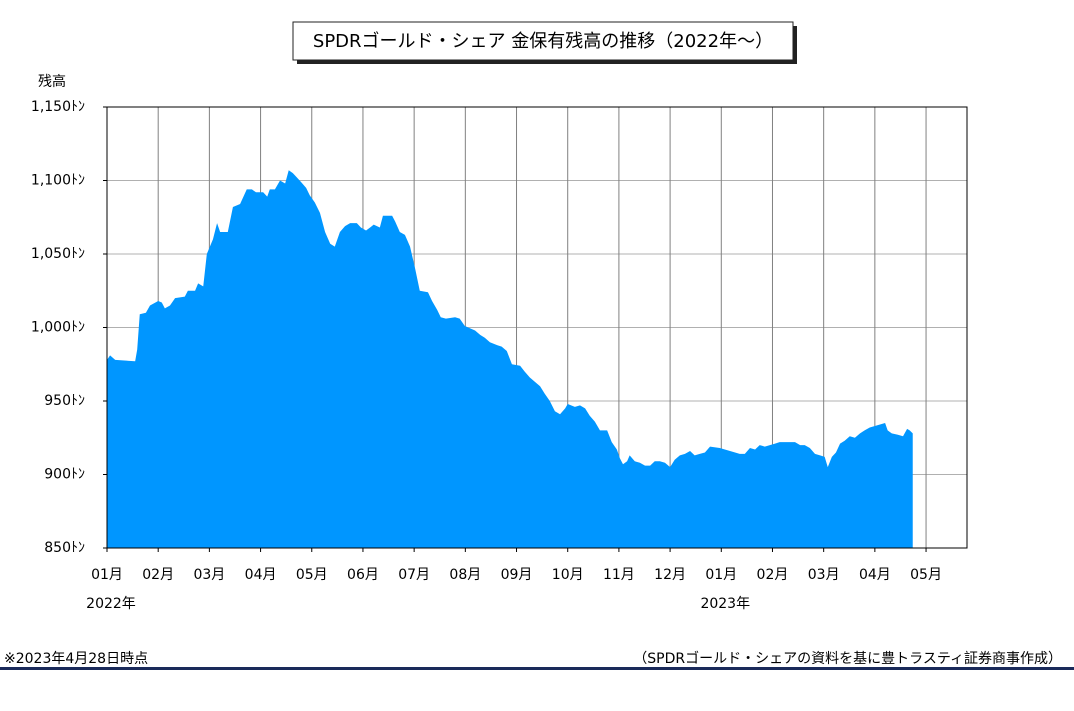 The height and width of the screenshot is (711, 1074). Describe the element at coordinates (111, 604) in the screenshot. I see `year-label: 2022年` at that location.